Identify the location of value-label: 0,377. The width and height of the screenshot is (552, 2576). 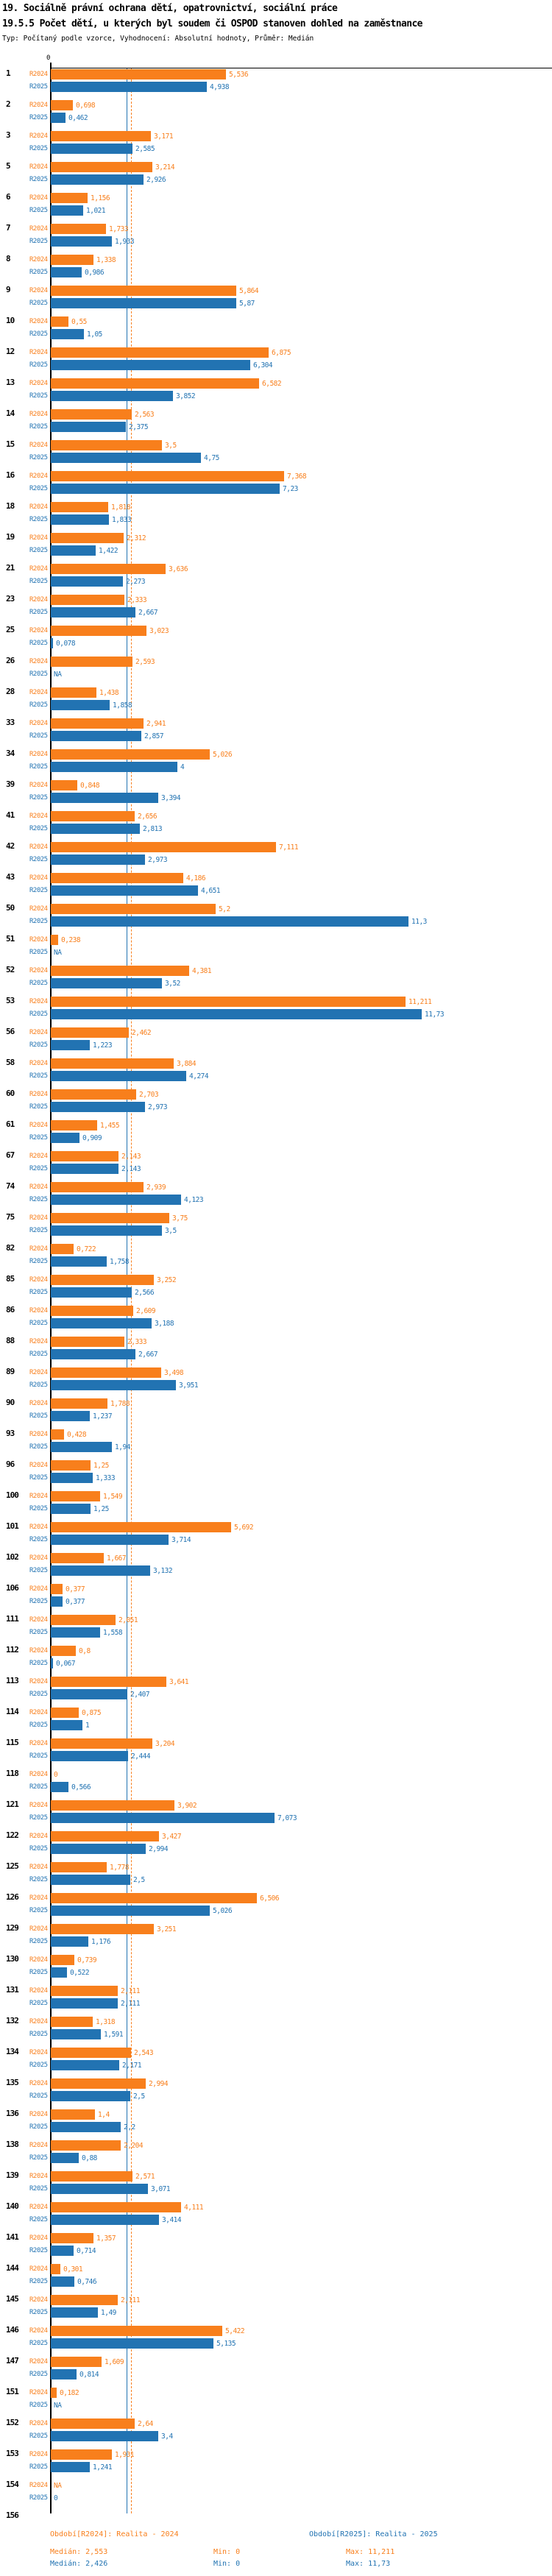
(75, 1589).